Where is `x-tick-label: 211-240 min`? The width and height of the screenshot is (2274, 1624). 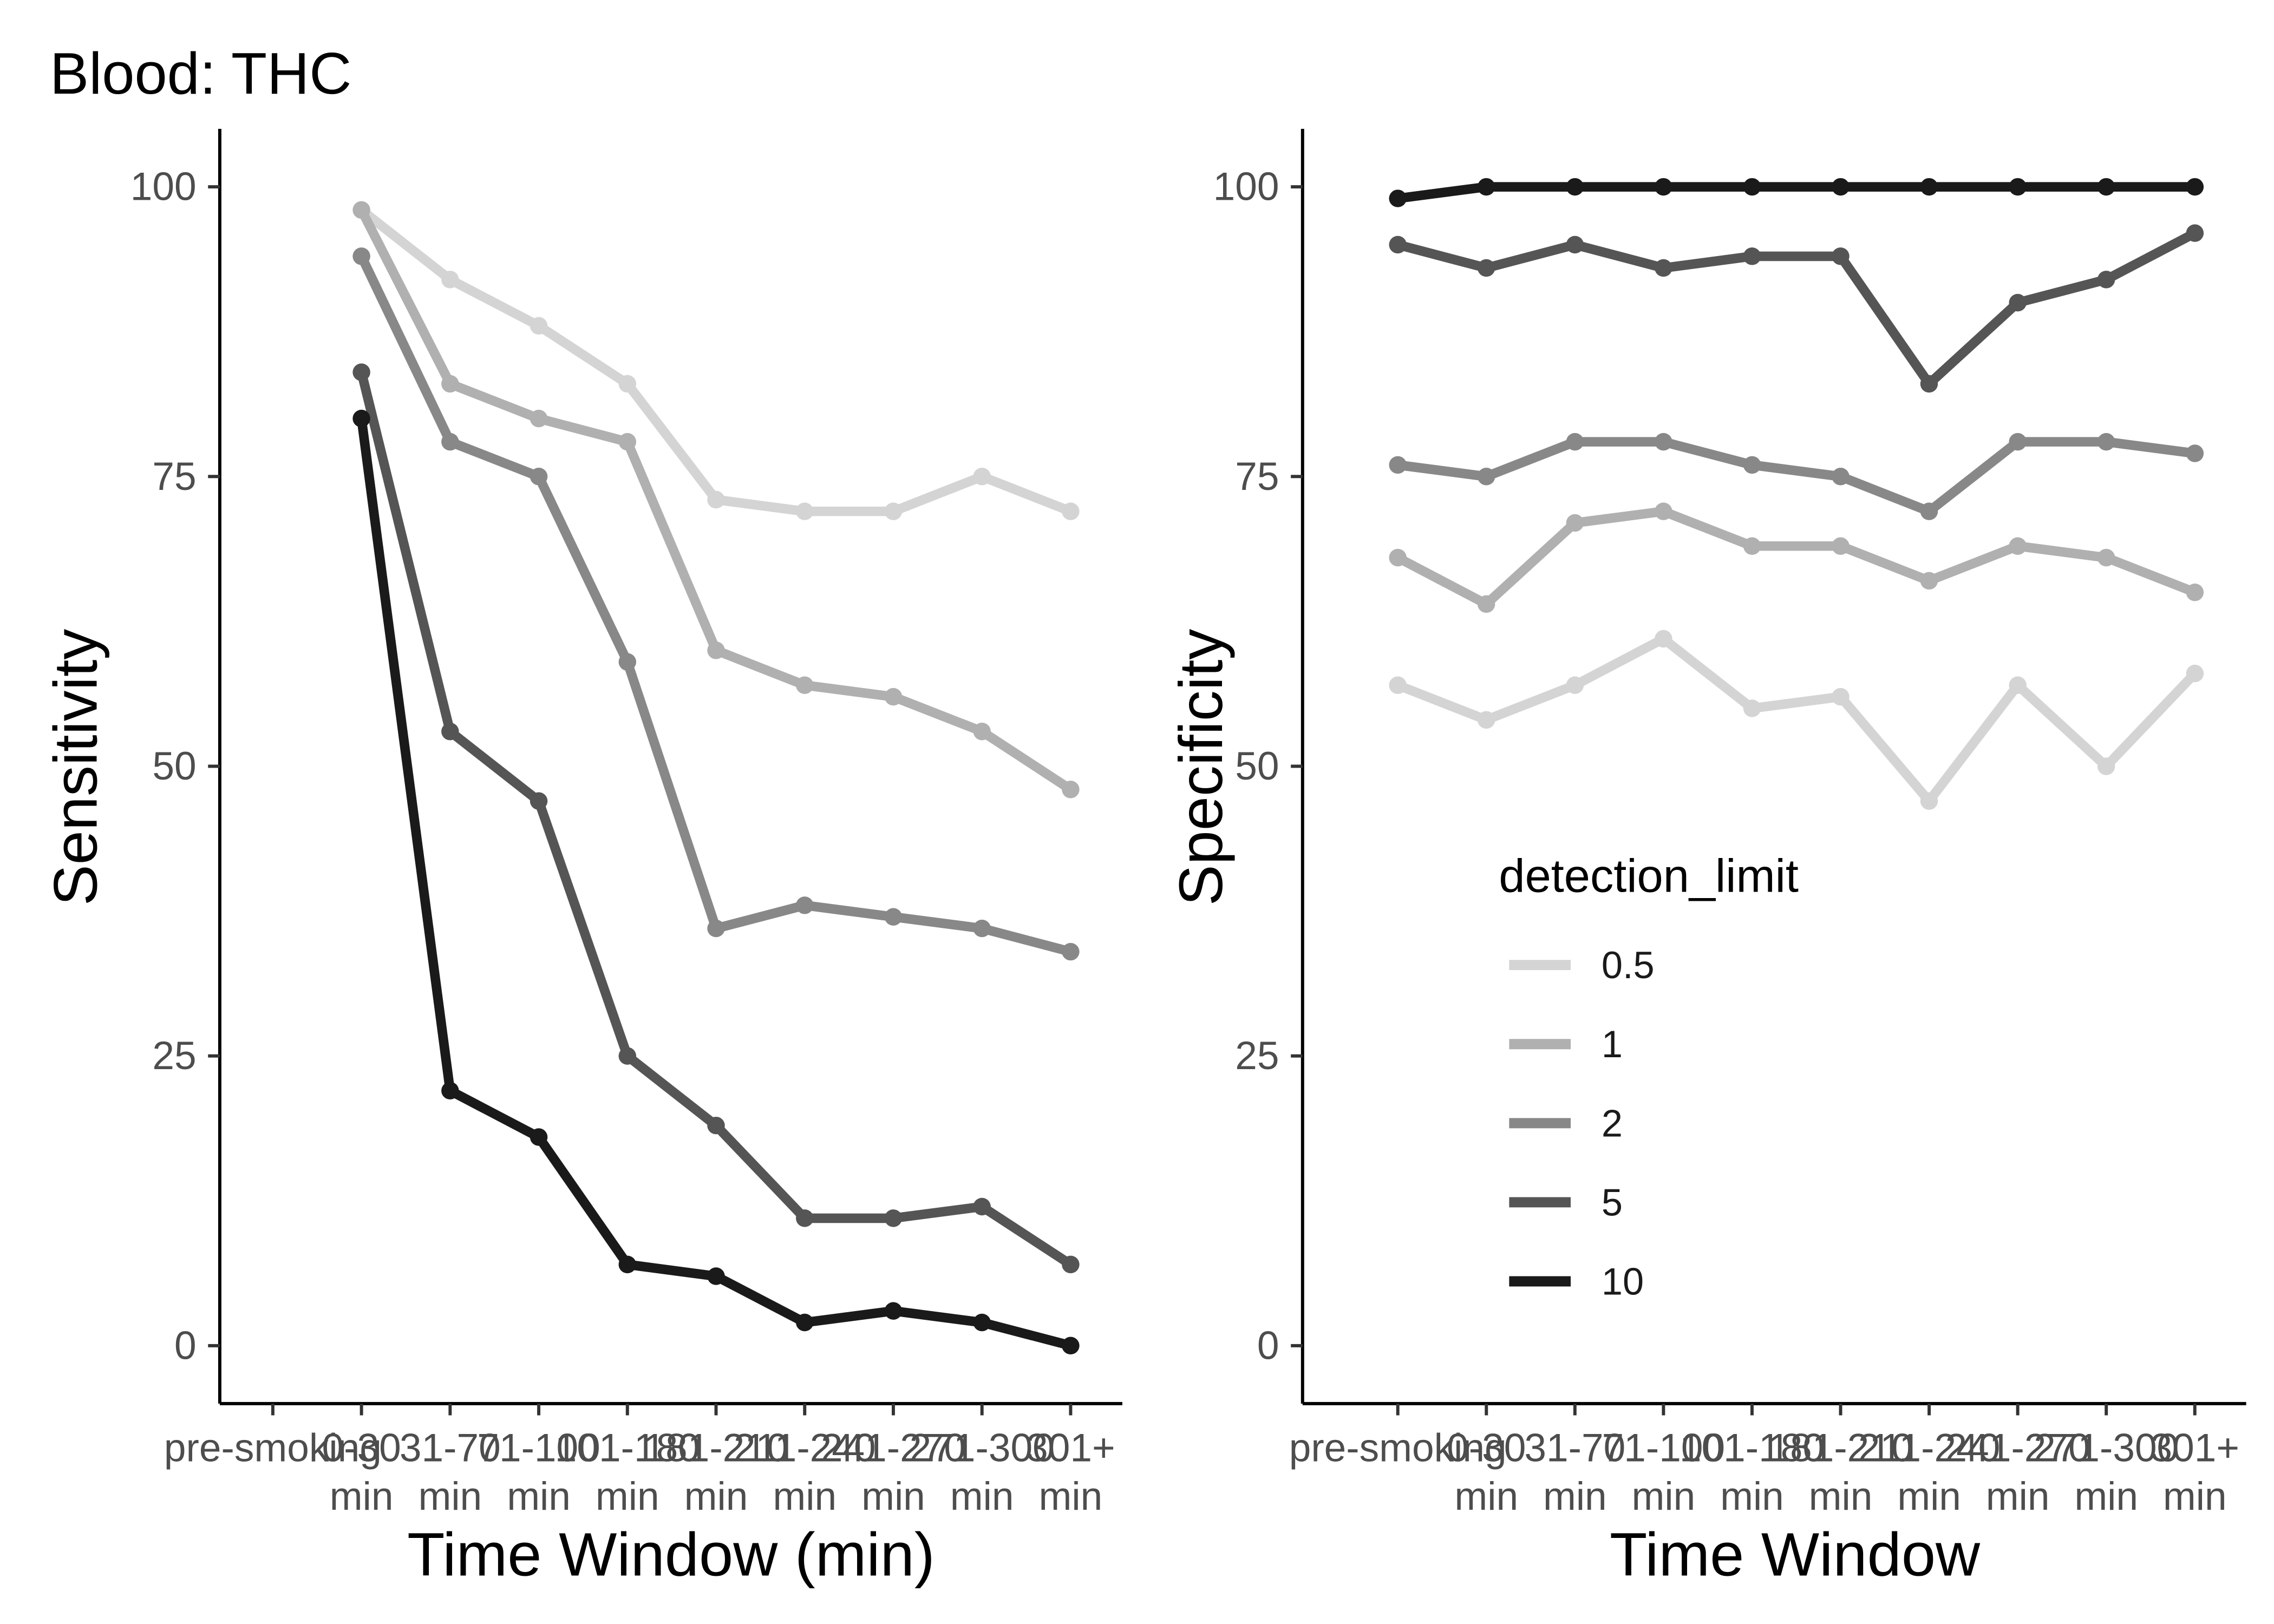
x-tick-label: 211-240 min is located at coordinates (1930, 1472).